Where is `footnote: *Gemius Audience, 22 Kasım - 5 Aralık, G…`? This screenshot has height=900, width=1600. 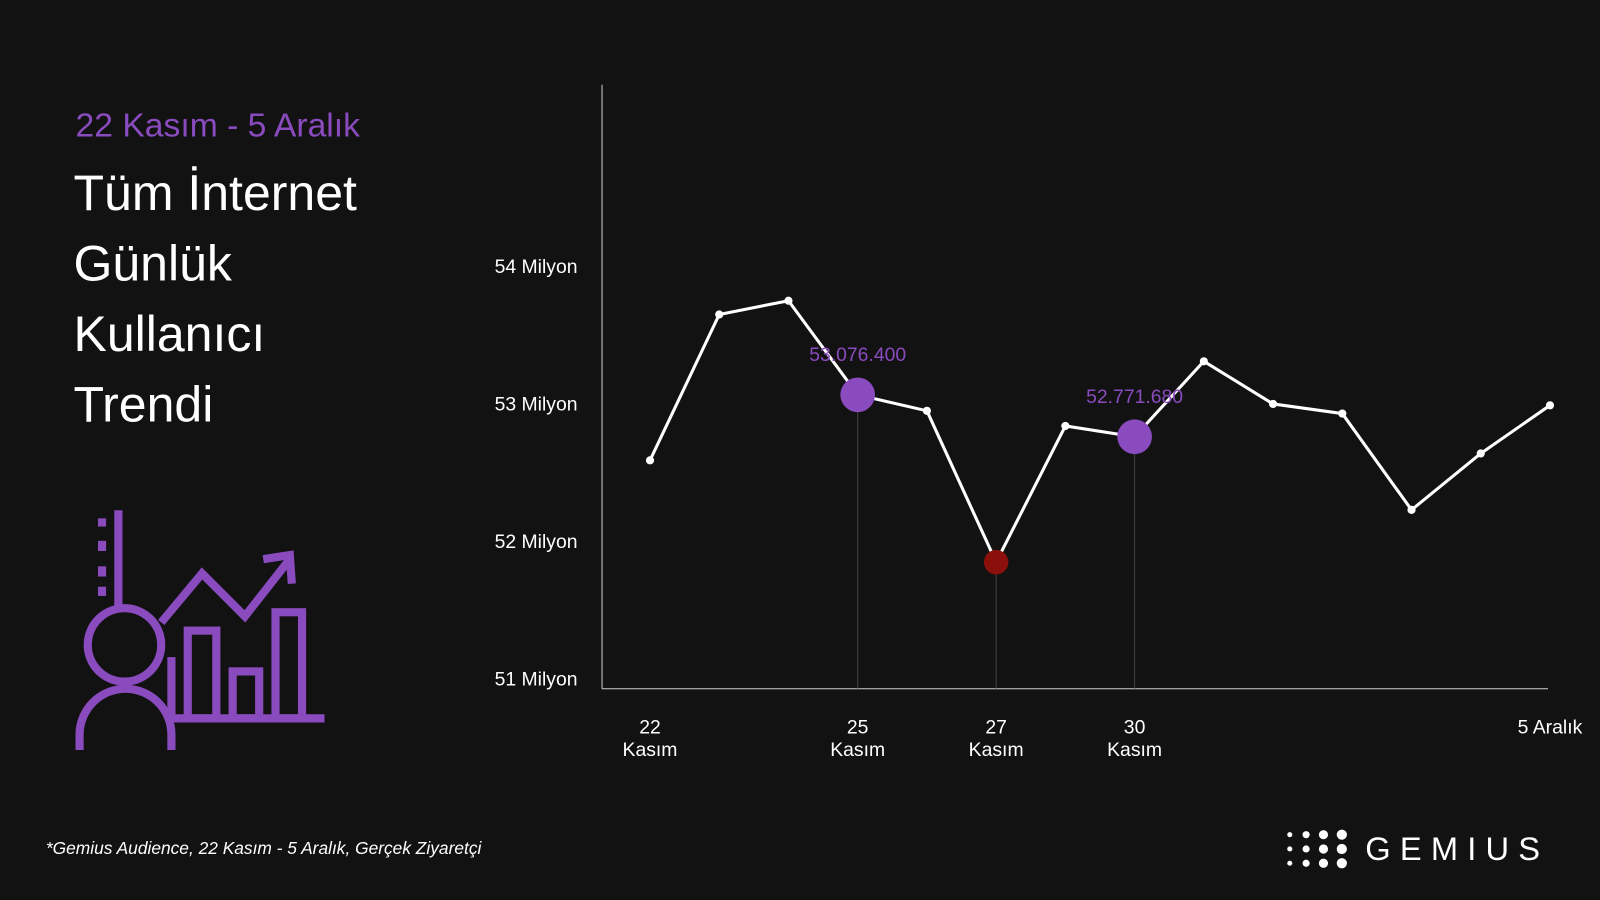 footnote: *Gemius Audience, 22 Kasım - 5 Aralık, G… is located at coordinates (263, 848).